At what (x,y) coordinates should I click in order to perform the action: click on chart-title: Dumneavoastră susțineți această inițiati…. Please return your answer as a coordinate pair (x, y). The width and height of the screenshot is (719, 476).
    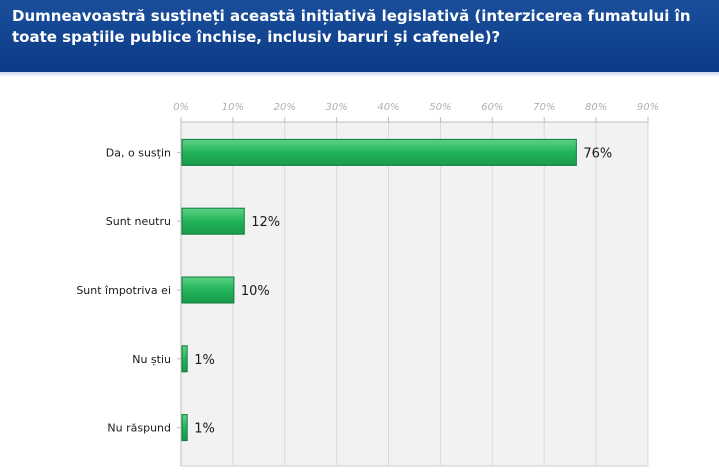
    Looking at the image, I should click on (351, 26).